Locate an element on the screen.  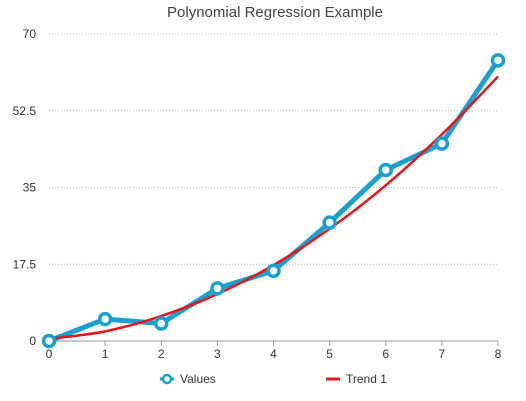
y-axis-ticks: 0 17.5 35 52.5 70 is located at coordinates (25, 187).